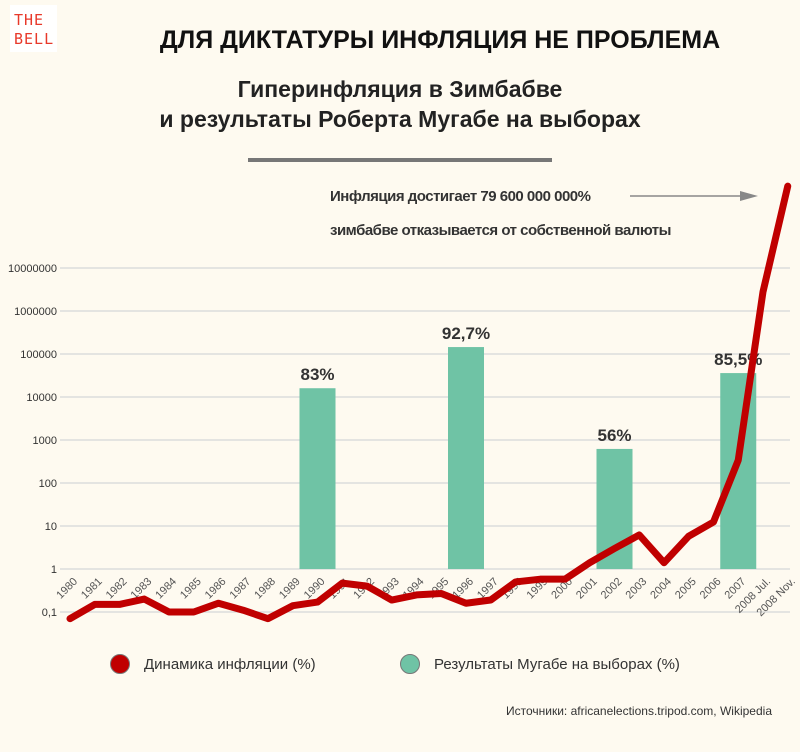  What do you see at coordinates (67, 589) in the screenshot?
I see `x-tick-label: 1980` at bounding box center [67, 589].